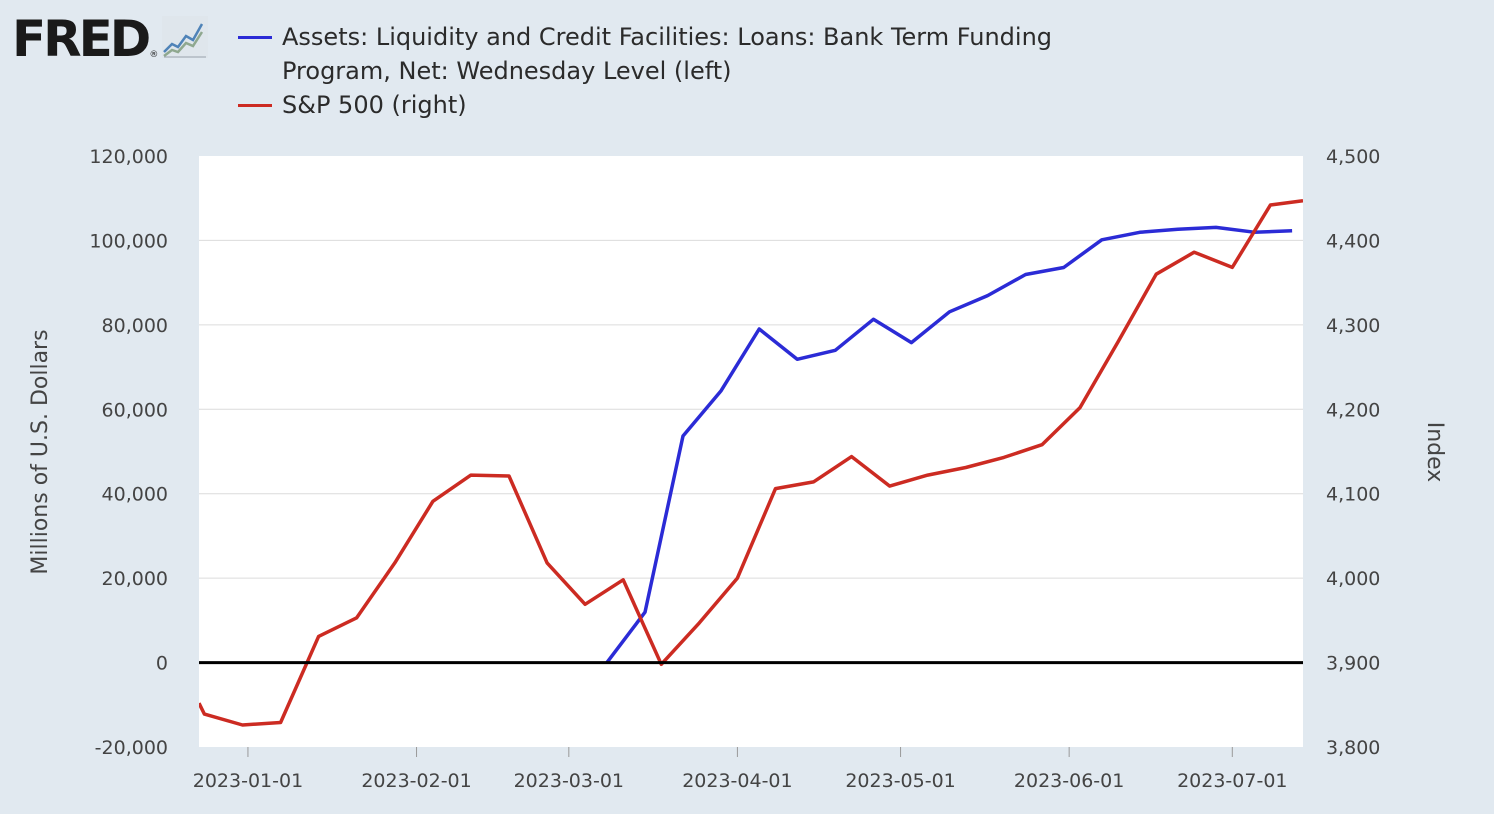 This screenshot has width=1494, height=814. I want to click on x-tick-label: 2023-02-01, so click(416, 781).